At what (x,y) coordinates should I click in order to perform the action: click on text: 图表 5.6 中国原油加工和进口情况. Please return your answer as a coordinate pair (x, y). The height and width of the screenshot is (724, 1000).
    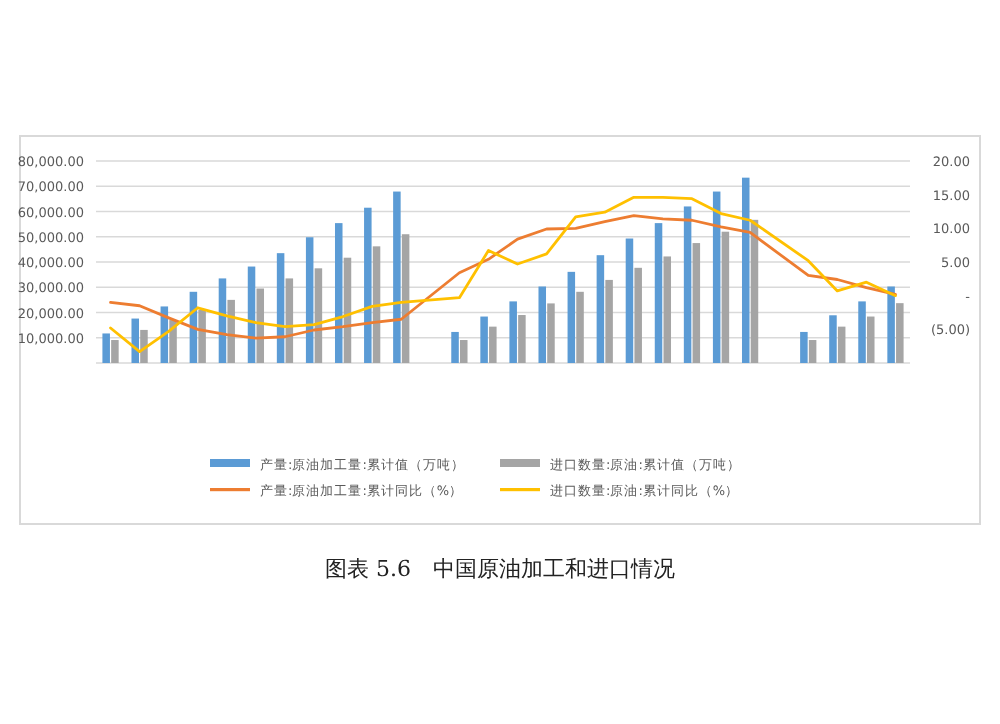
    Looking at the image, I should click on (500, 569).